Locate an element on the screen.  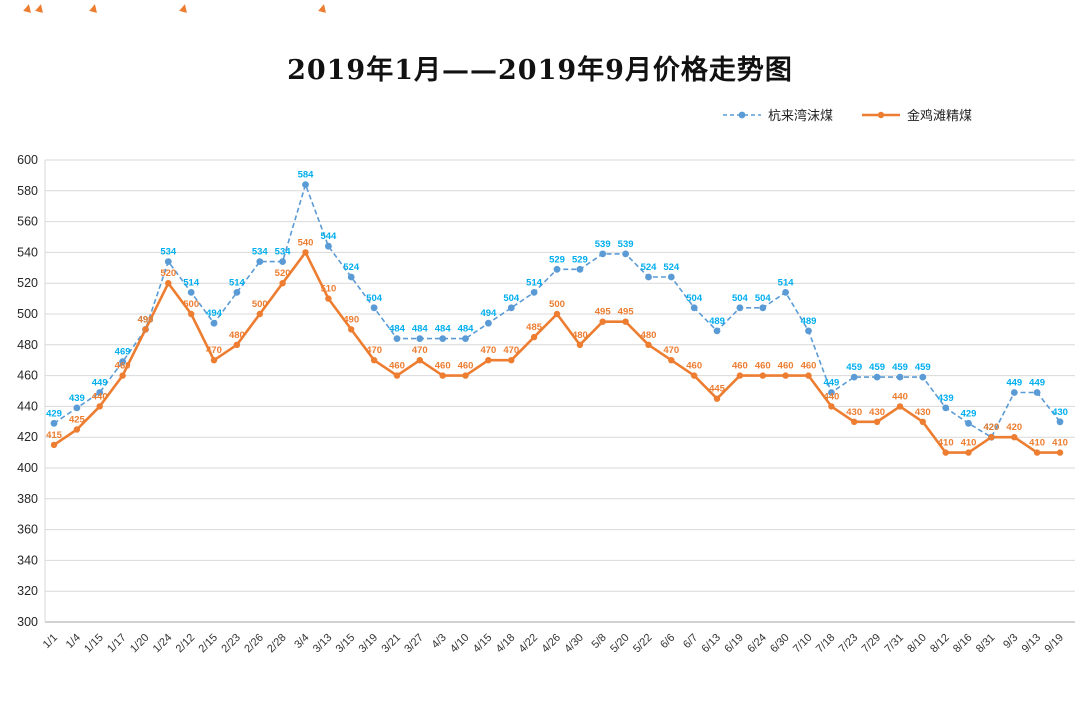
x-axis-tick-label: 5/20 is located at coordinates (620, 644).